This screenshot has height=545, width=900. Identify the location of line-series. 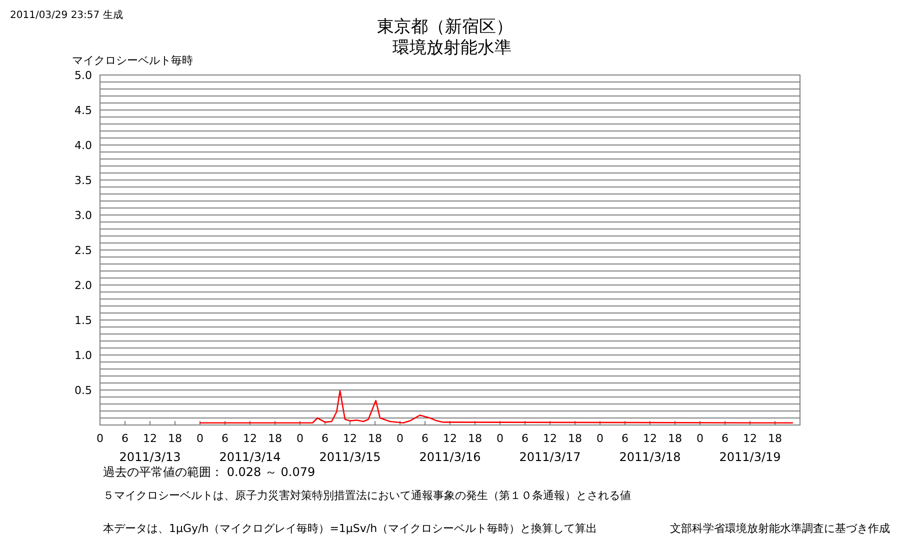
(496, 407).